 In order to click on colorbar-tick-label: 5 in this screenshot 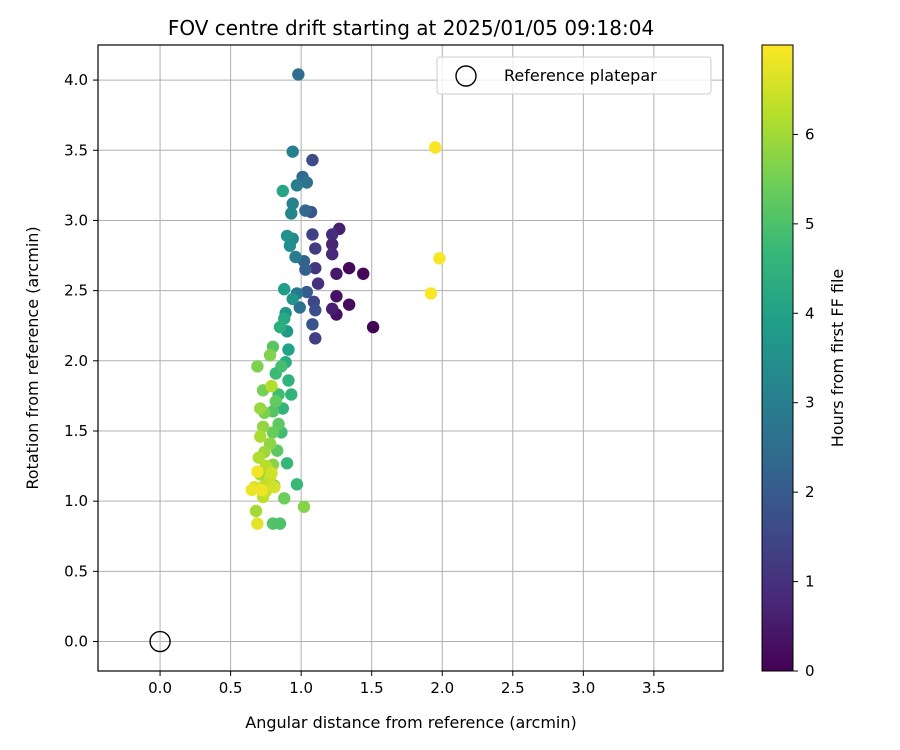, I will do `click(810, 224)`.